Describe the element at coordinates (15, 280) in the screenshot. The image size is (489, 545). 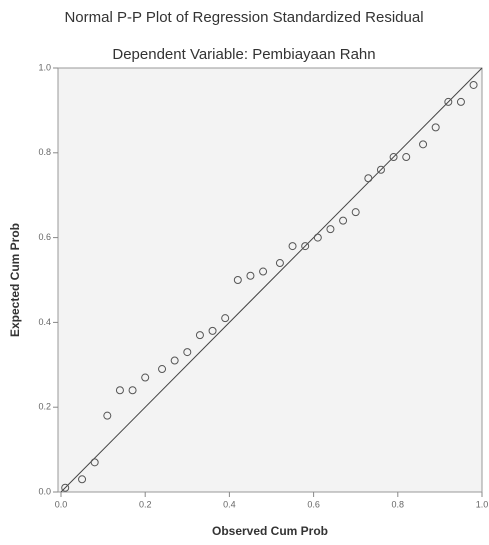
I see `y-axis-label: Expected Cum Prob` at that location.